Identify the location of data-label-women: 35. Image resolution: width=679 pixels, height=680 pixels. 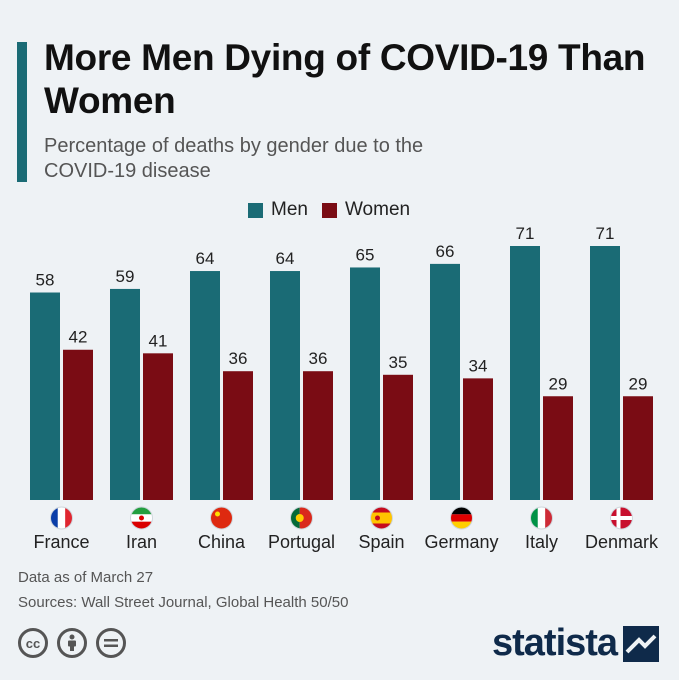
(398, 362).